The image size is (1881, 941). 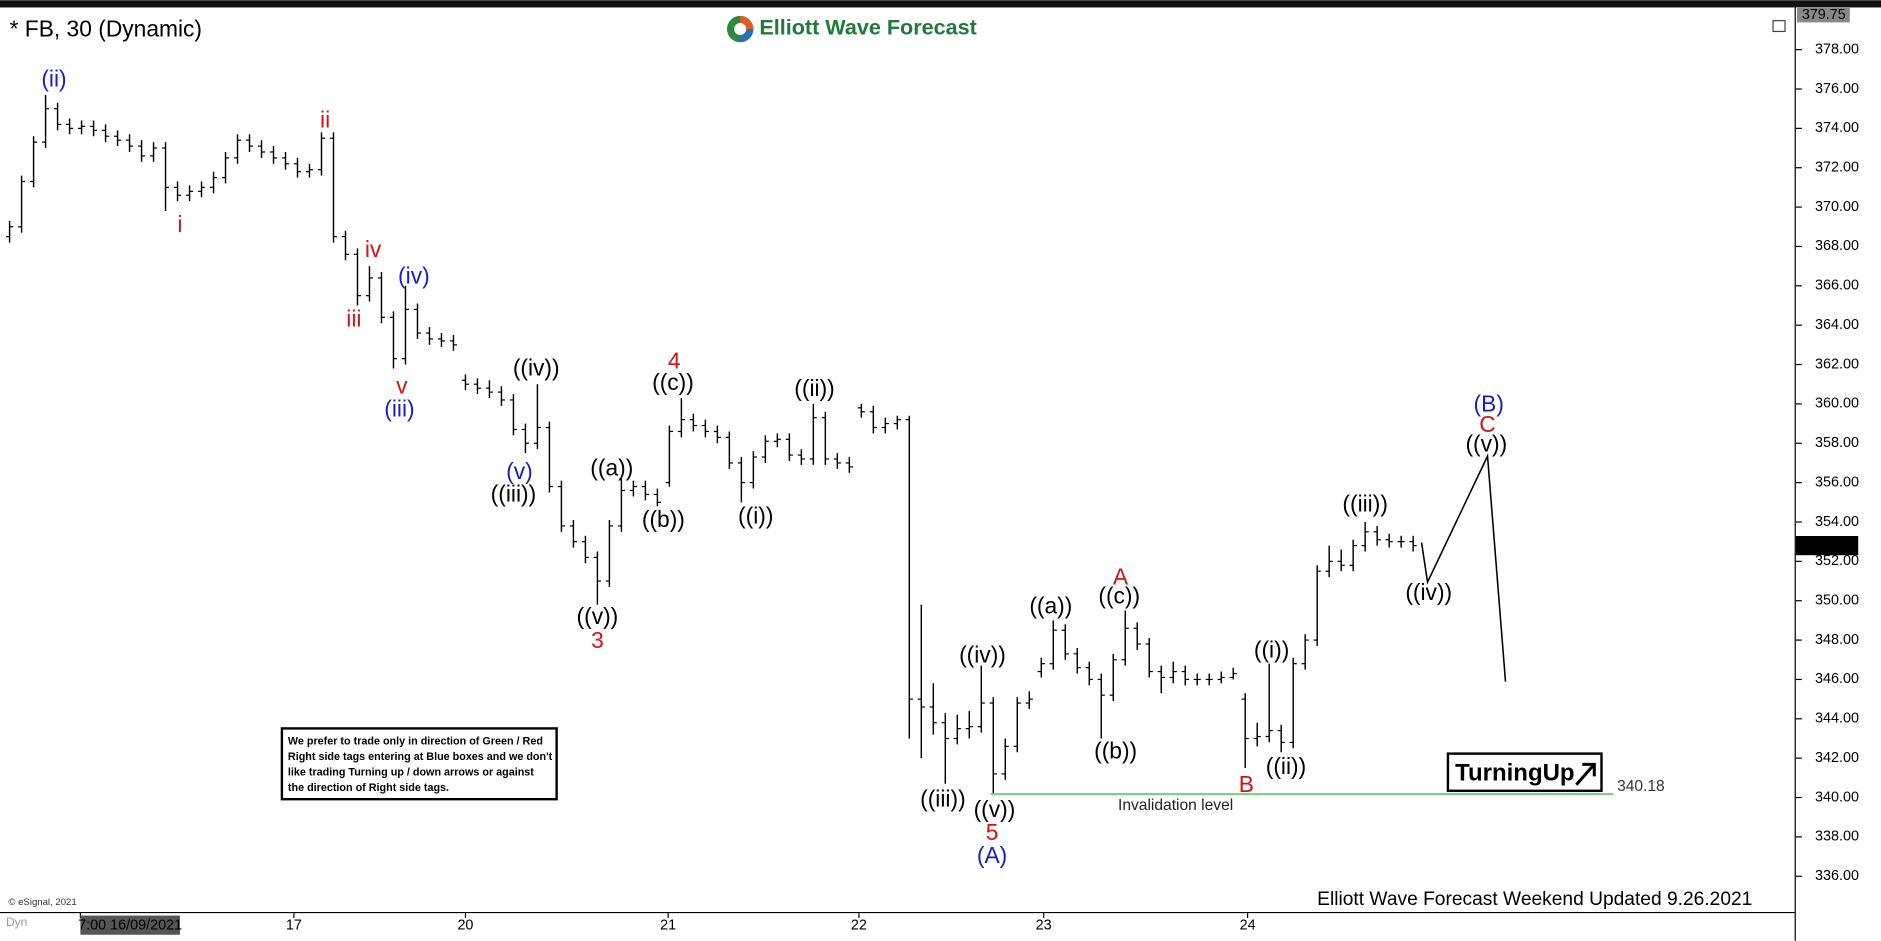 I want to click on wave-label: 3, so click(x=597, y=640).